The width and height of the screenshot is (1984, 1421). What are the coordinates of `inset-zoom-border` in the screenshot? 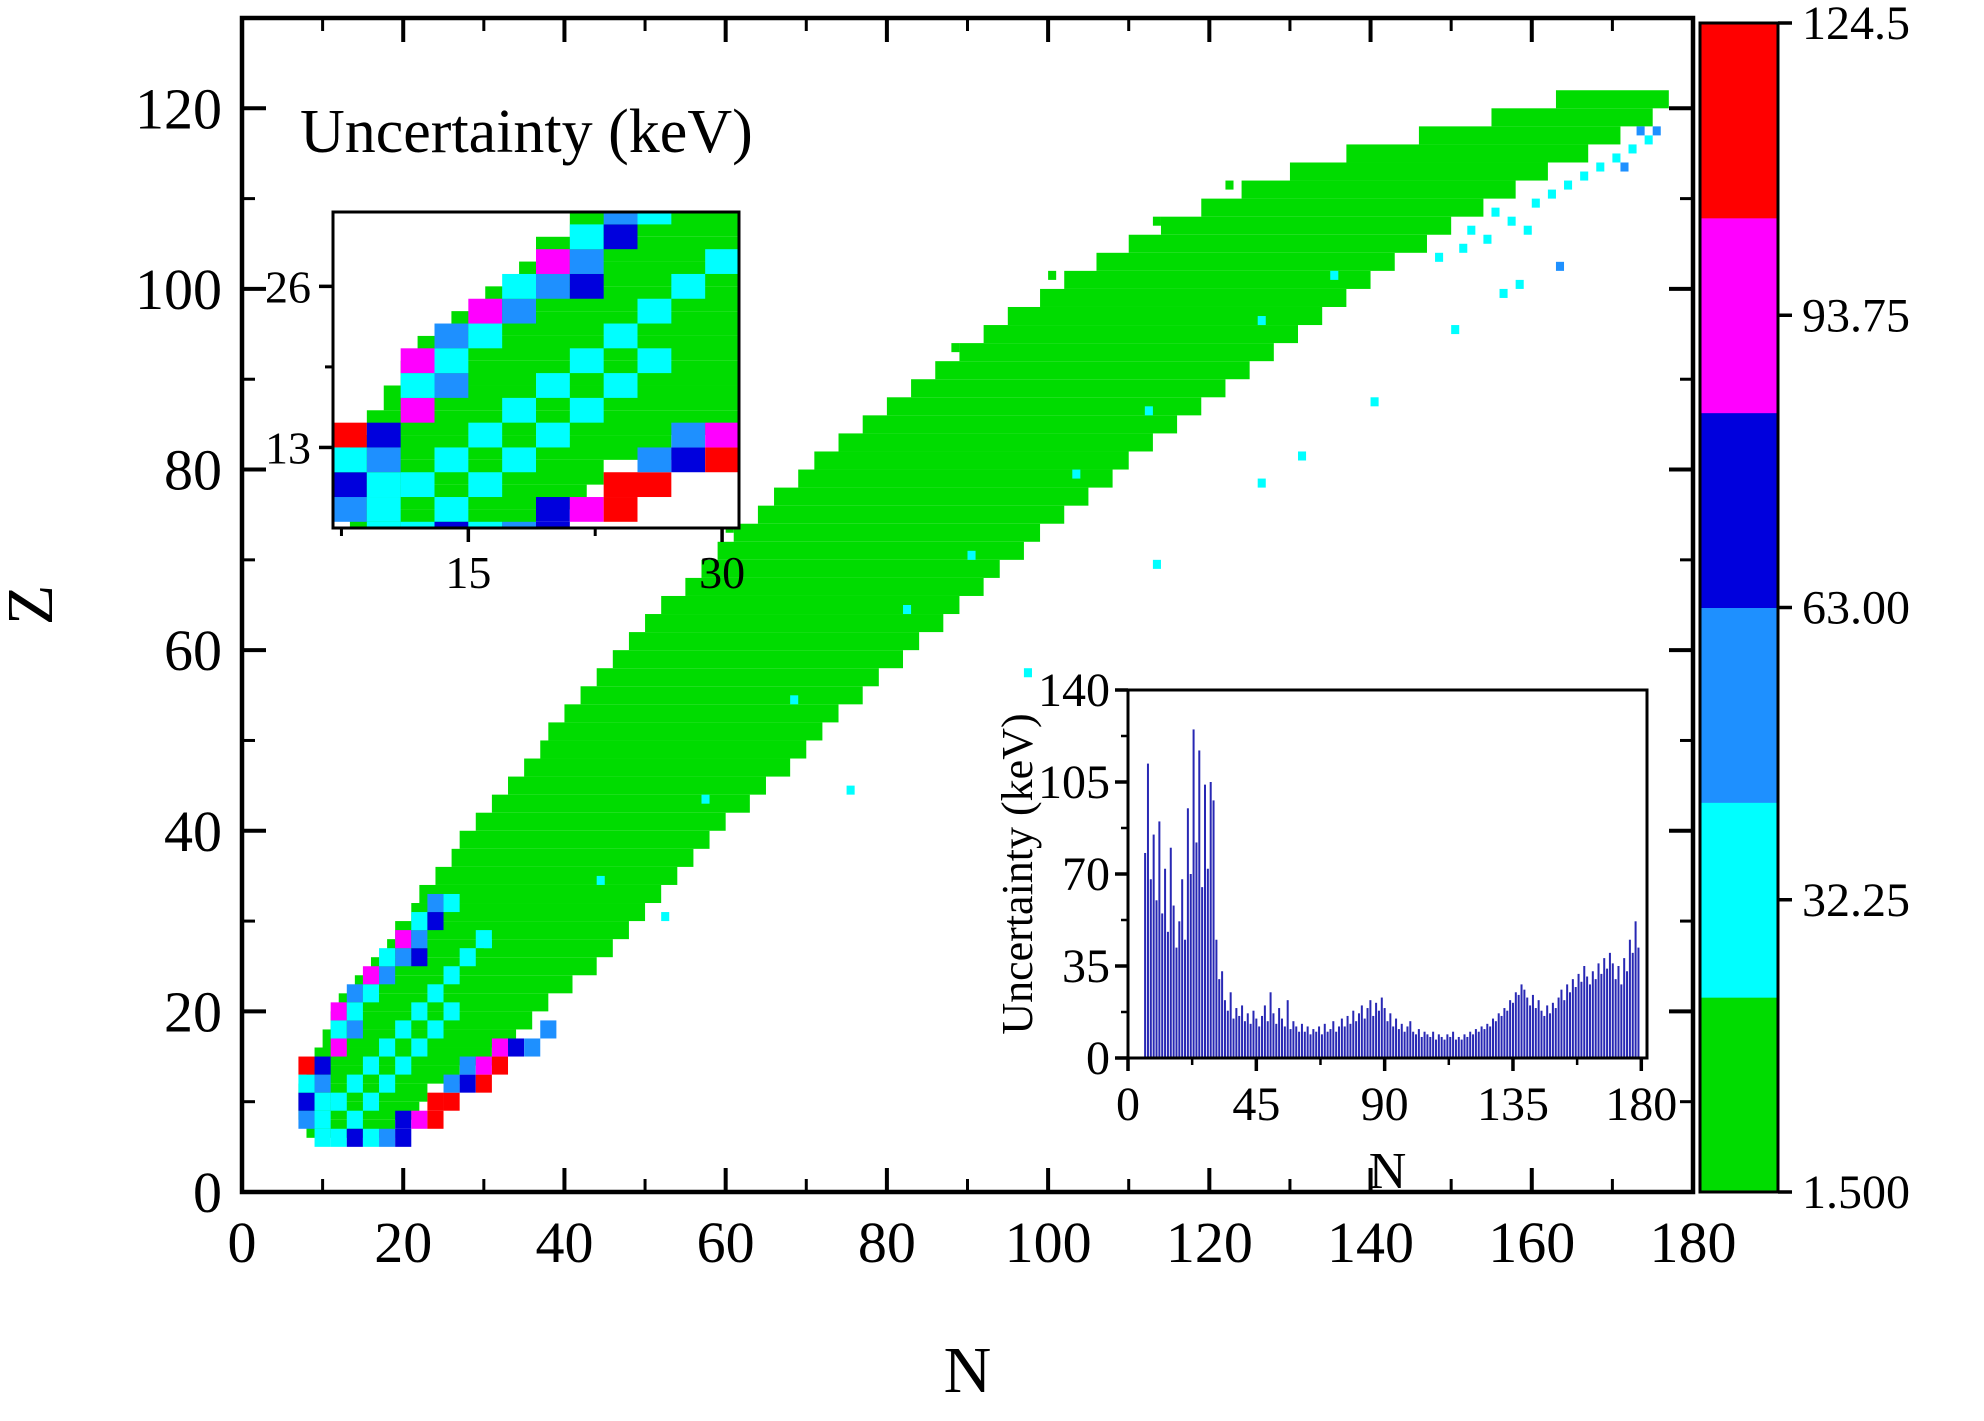 It's located at (536, 370).